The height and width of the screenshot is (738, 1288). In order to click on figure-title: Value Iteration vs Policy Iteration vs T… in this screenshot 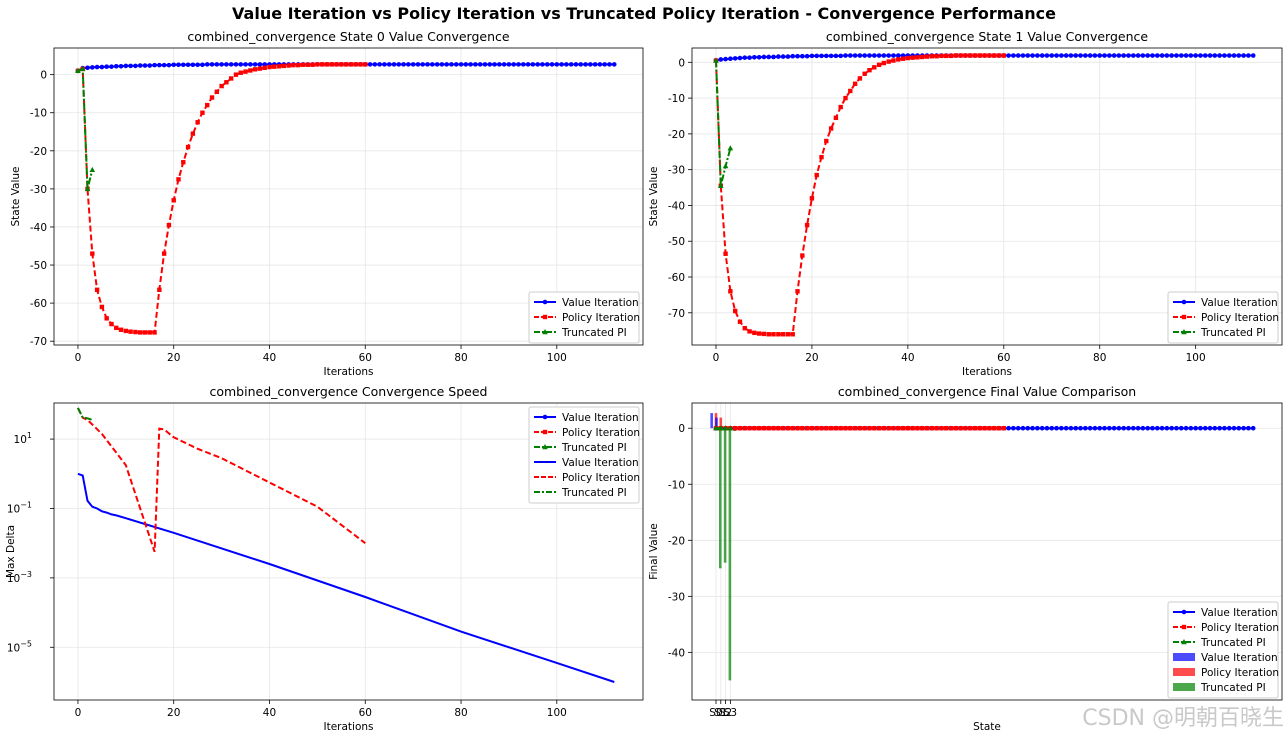, I will do `click(644, 13)`.